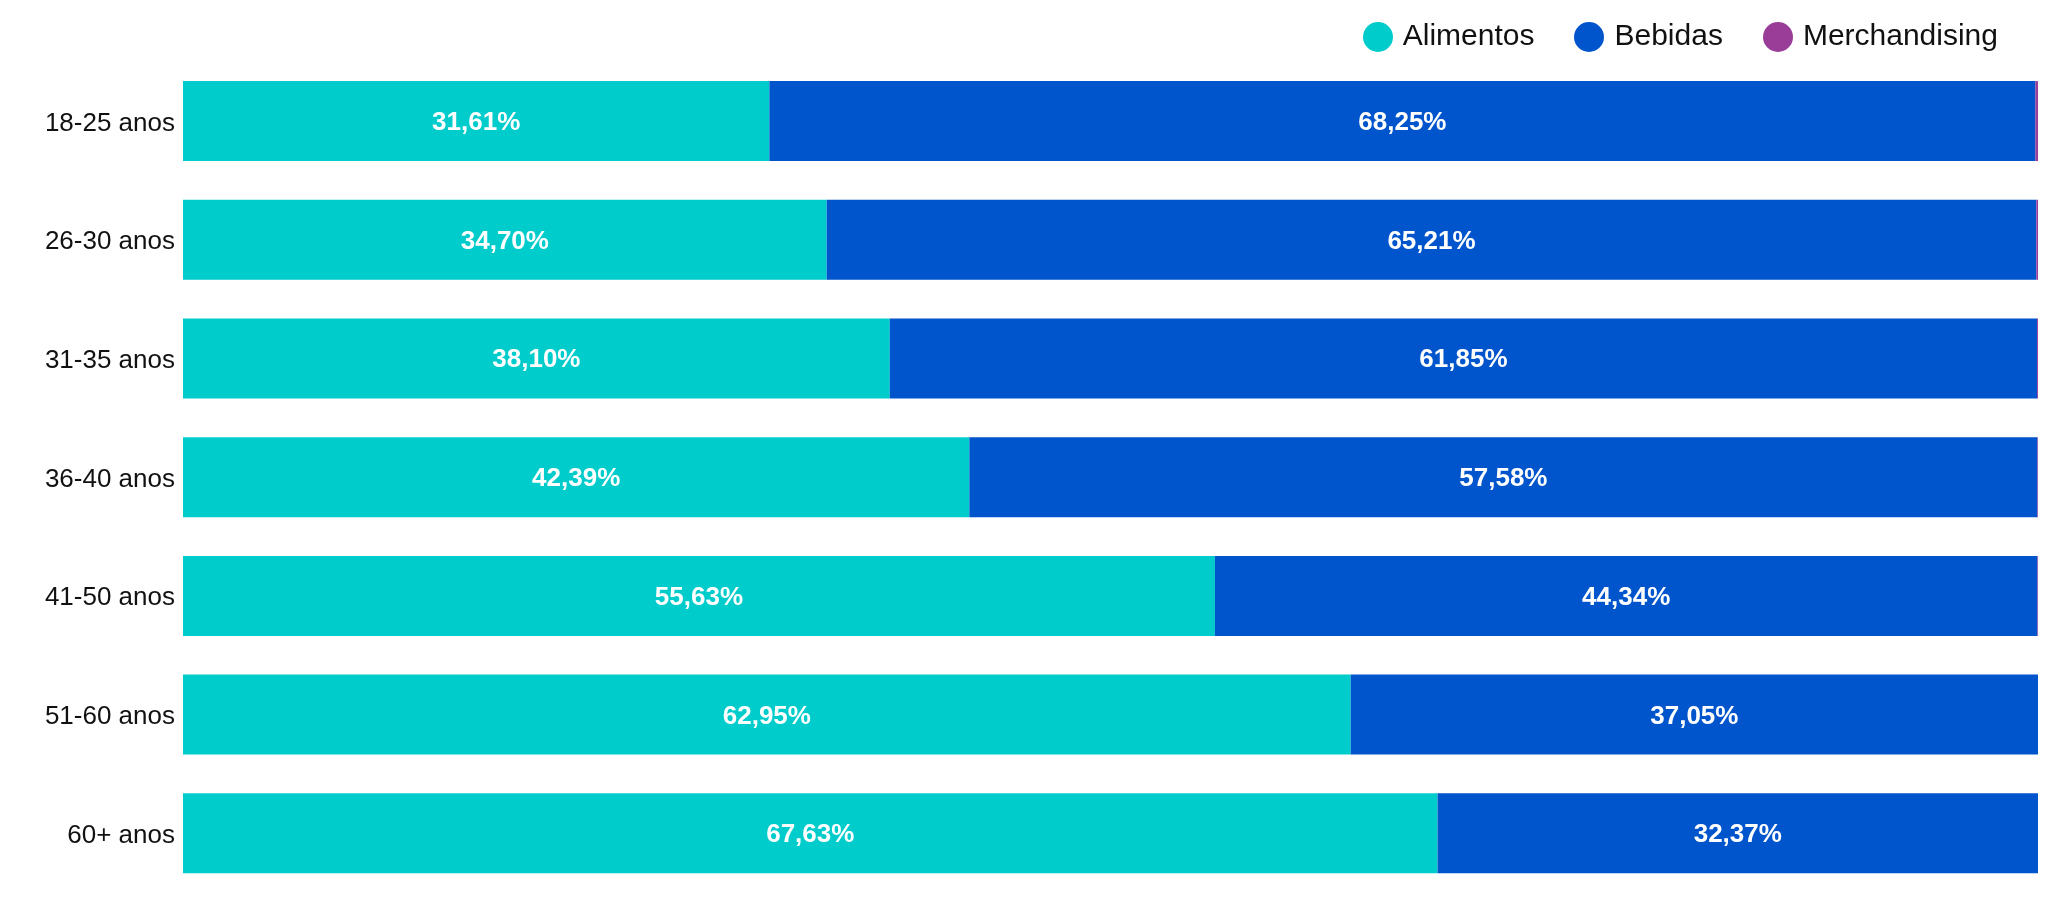  I want to click on legend-label: Alimentos, so click(1468, 34).